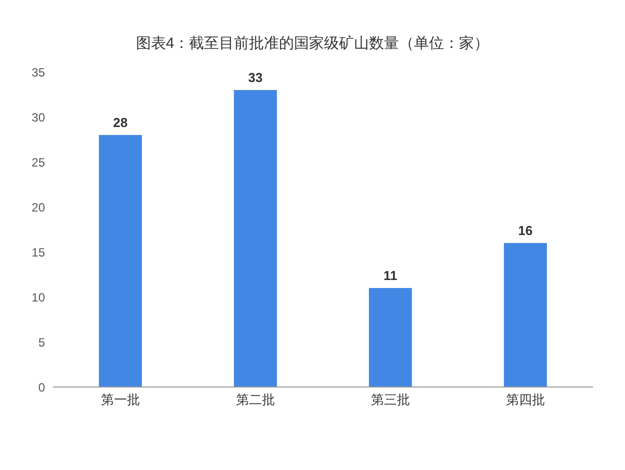  Describe the element at coordinates (255, 400) in the screenshot. I see `x-tick-label: 第二批` at that location.